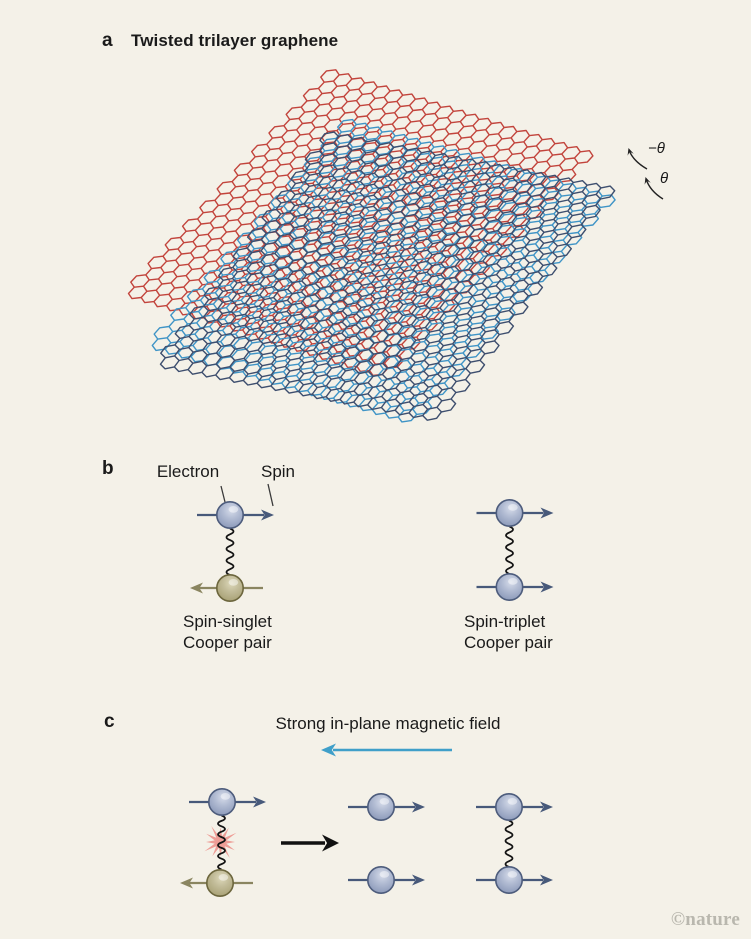  I want to click on panel-a-label: a, so click(107, 40).